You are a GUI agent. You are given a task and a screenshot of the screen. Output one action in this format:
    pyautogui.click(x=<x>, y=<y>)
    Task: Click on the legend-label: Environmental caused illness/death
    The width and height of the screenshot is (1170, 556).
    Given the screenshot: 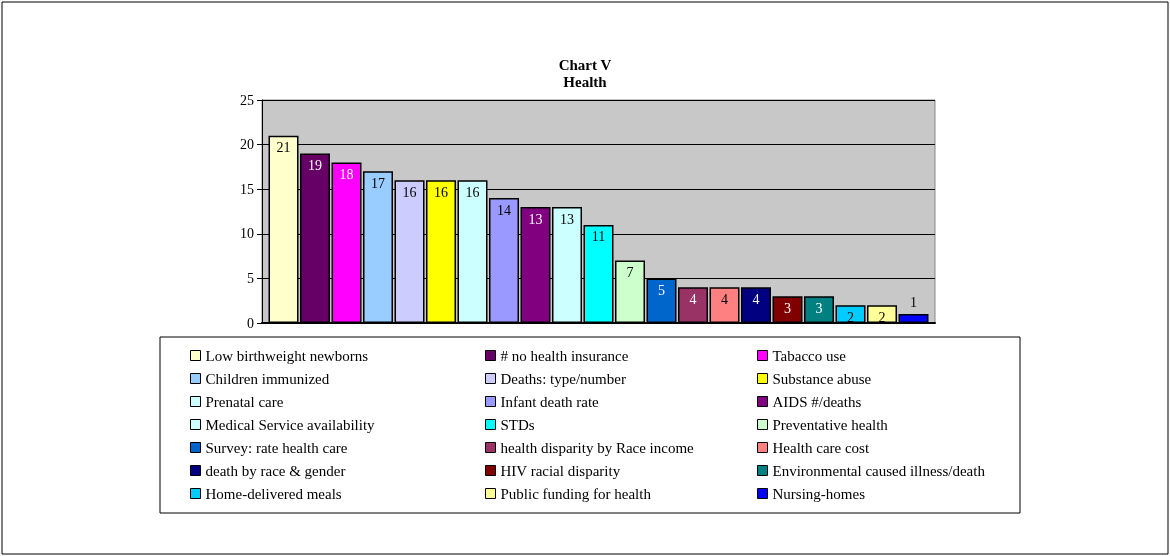 What is the action you would take?
    pyautogui.click(x=879, y=470)
    